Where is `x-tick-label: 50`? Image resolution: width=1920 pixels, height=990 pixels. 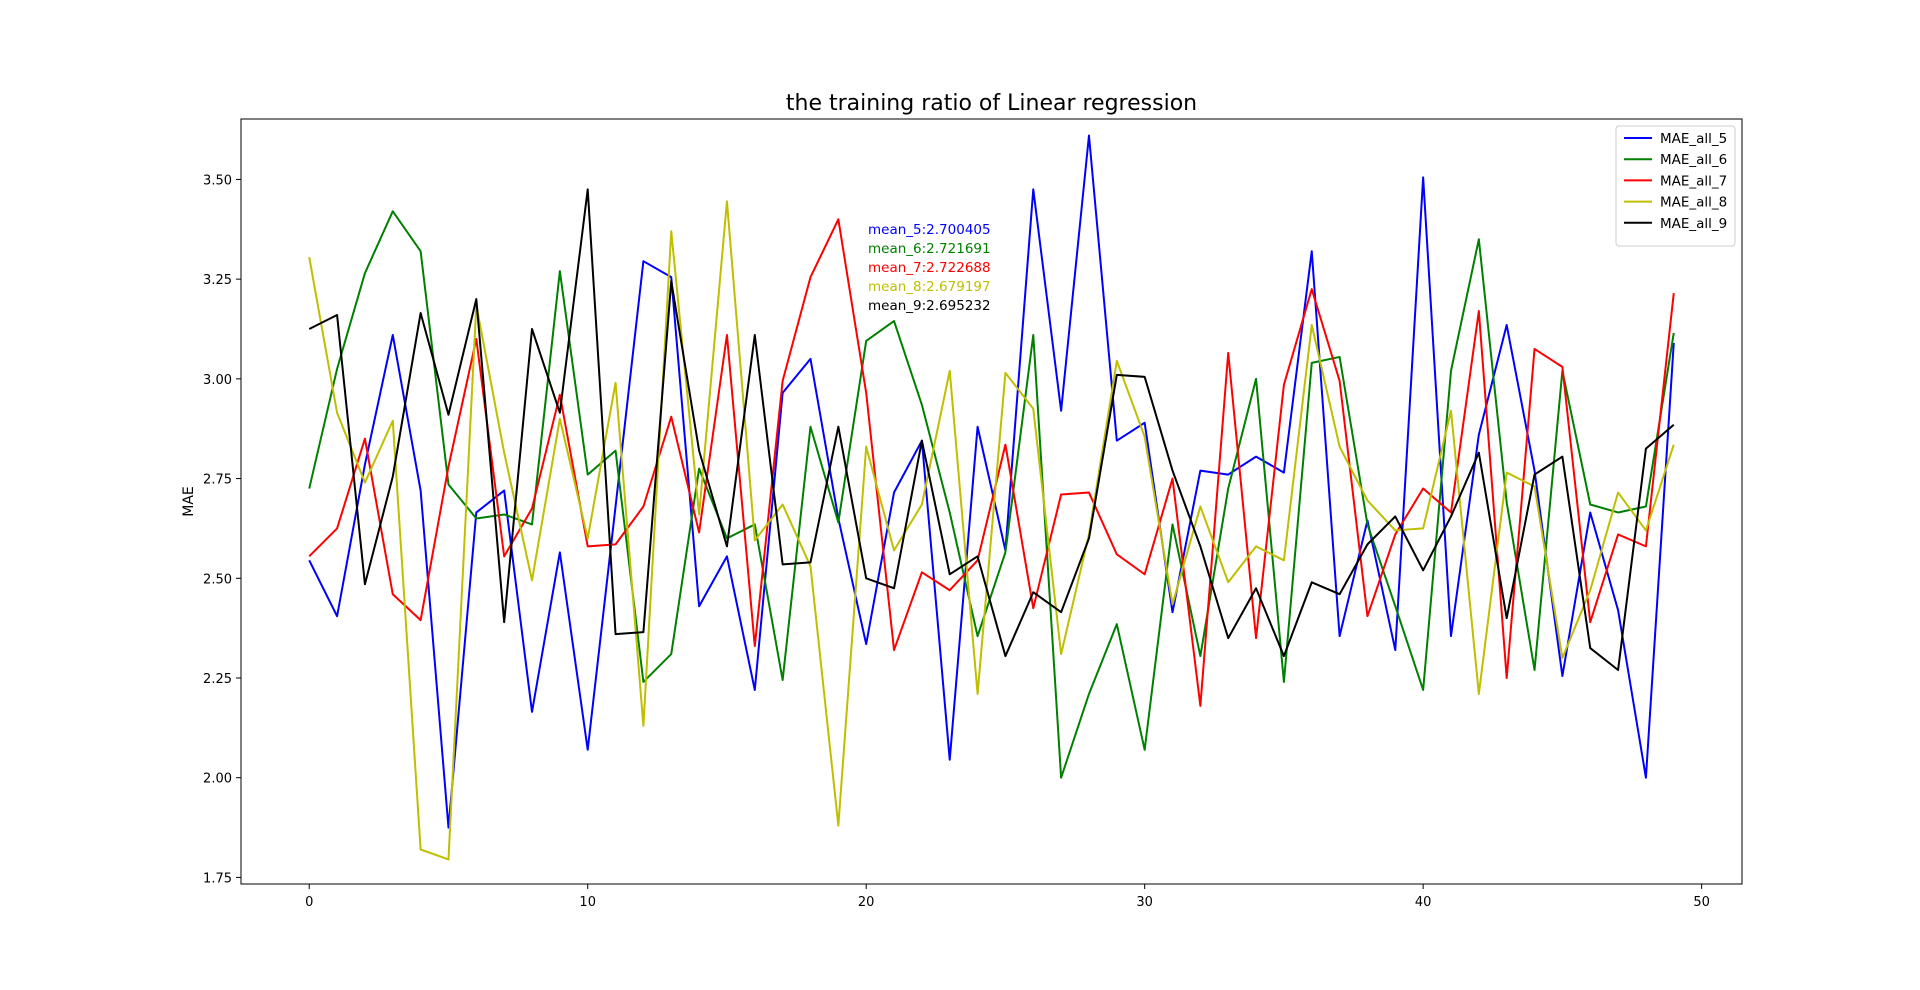
x-tick-label: 50 is located at coordinates (1701, 902).